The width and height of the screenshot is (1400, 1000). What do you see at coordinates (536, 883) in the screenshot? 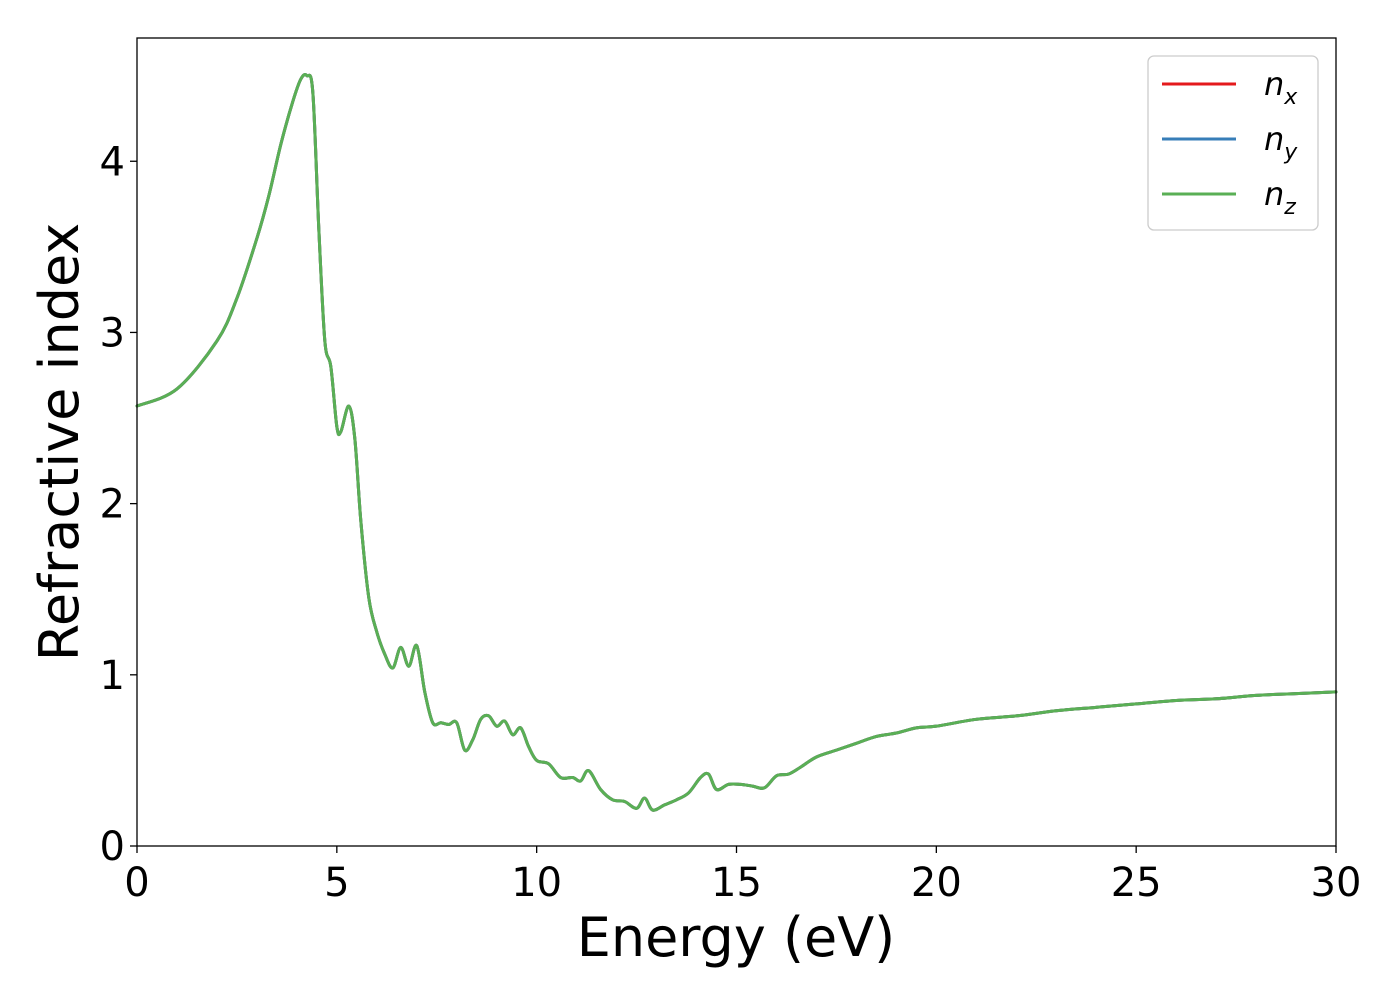
I see `x-tick-label: 10` at bounding box center [536, 883].